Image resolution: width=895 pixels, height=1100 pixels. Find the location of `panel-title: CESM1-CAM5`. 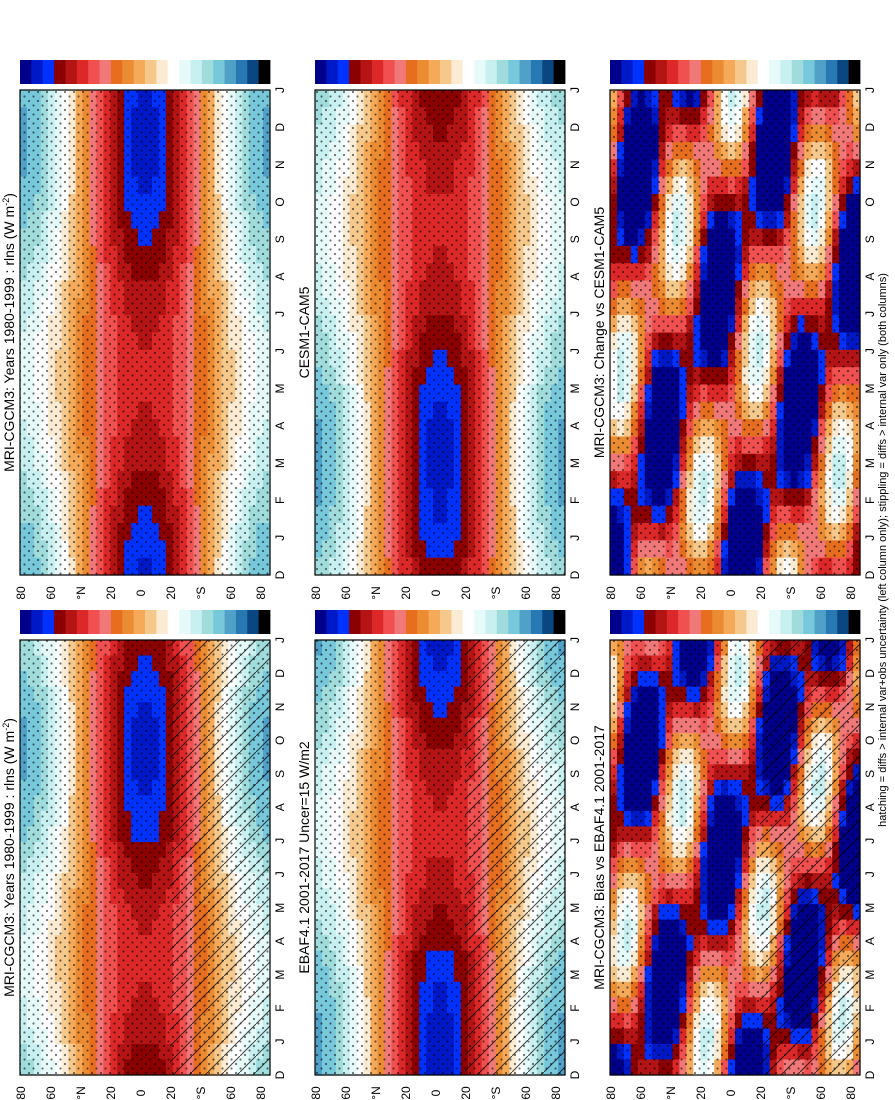

panel-title: CESM1-CAM5 is located at coordinates (304, 332).